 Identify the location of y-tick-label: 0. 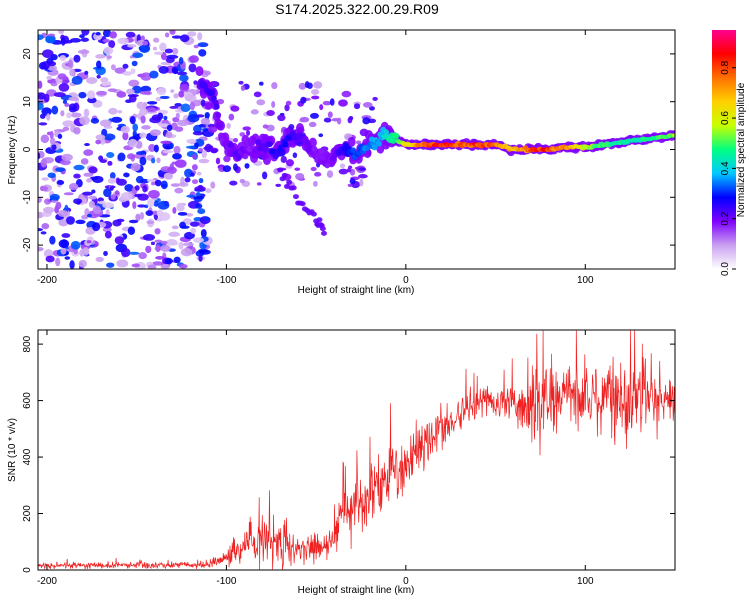
(27, 149).